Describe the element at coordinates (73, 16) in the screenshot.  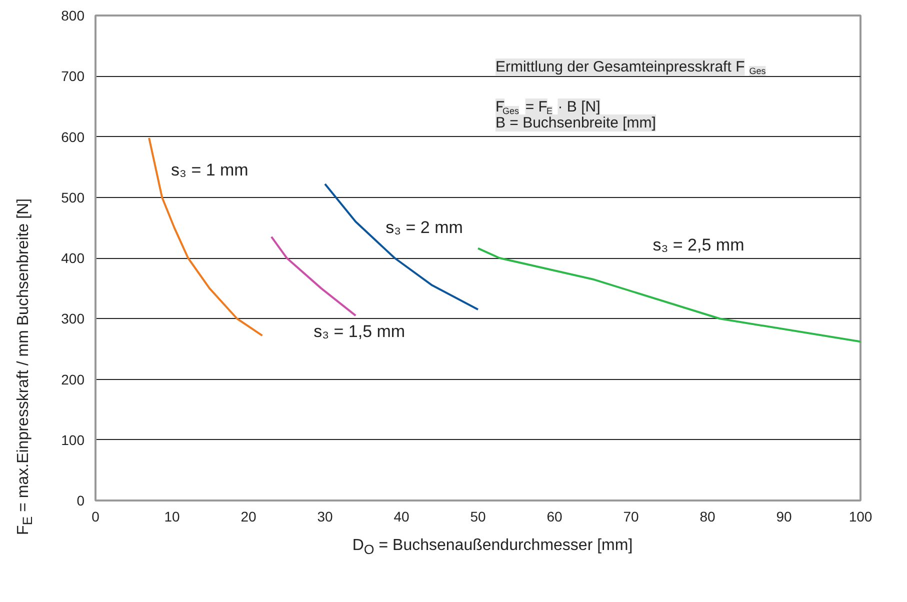
I see `y-tick-label: 800` at that location.